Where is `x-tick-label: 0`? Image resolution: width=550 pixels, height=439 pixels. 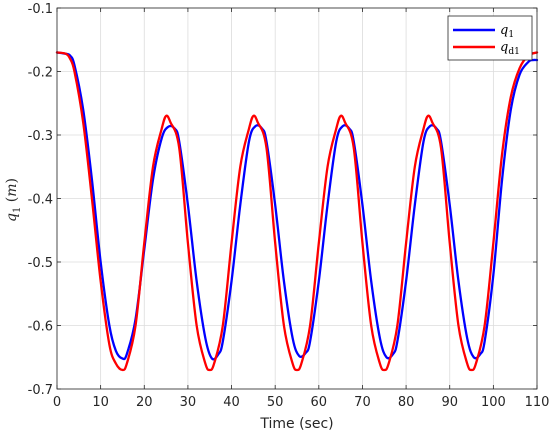 x-tick-label: 0 is located at coordinates (57, 402).